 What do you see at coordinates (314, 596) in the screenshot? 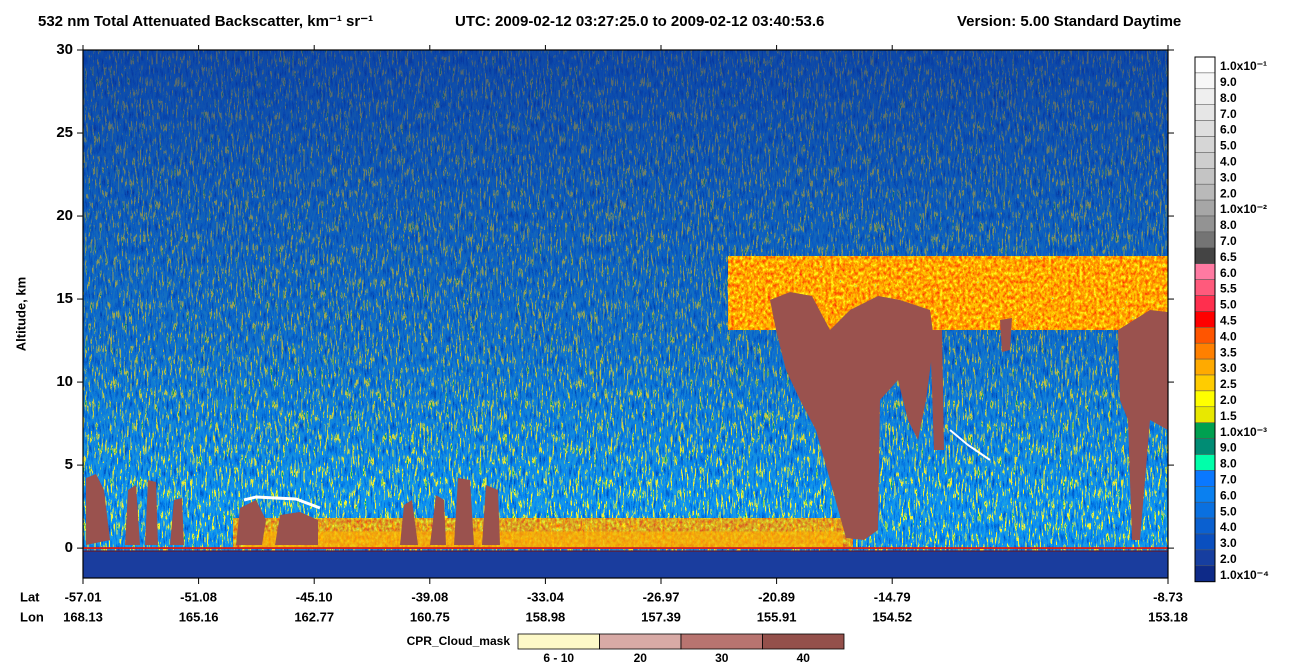
I see `lat-tick-label: -45.10` at bounding box center [314, 596].